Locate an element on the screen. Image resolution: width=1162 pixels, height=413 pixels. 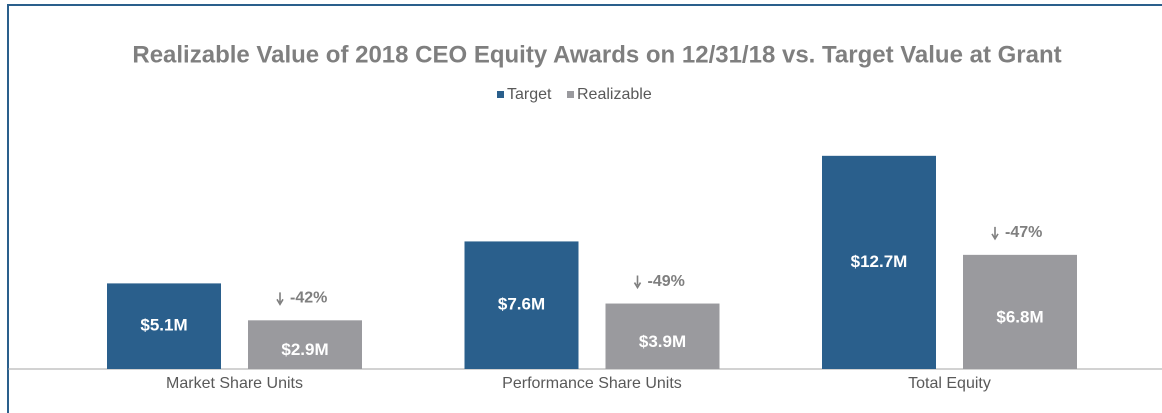
data-label: $7.6M is located at coordinates (521, 304).